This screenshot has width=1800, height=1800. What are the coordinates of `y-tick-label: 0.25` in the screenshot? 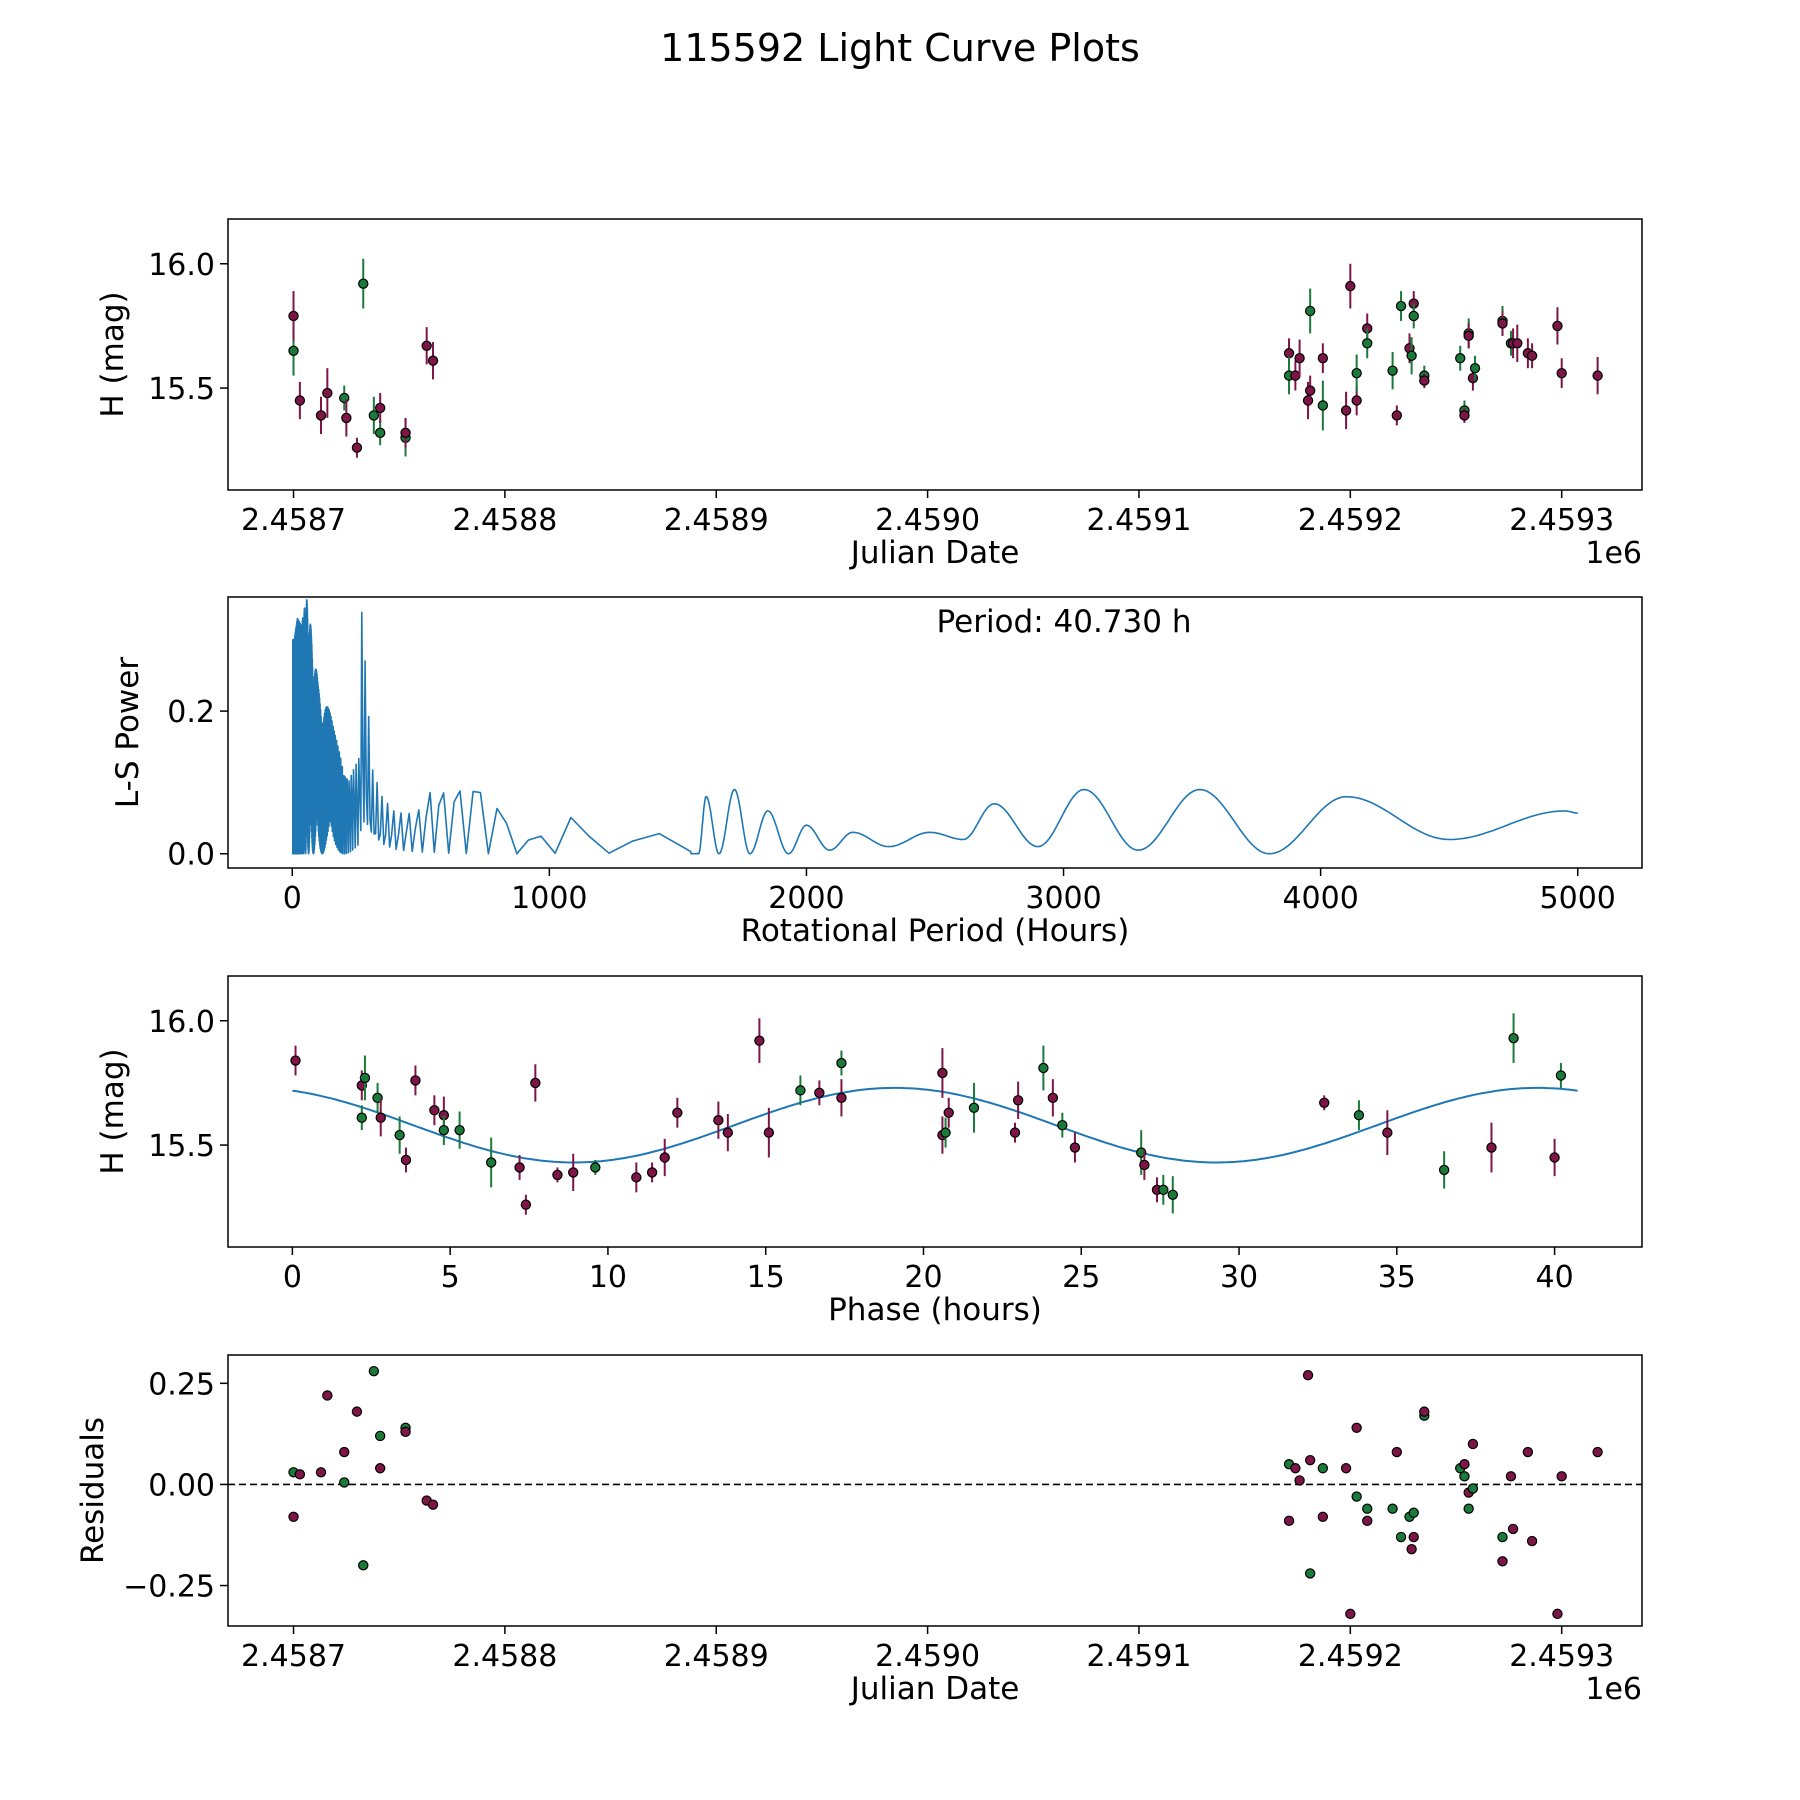 It's located at (181, 1384).